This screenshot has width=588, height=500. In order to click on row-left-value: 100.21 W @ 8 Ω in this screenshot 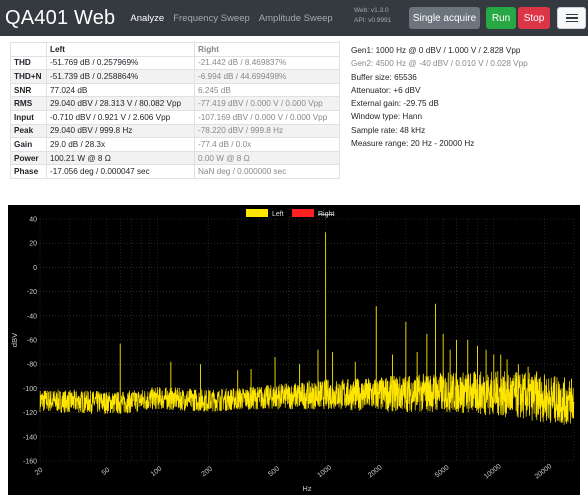, I will do `click(120, 158)`.